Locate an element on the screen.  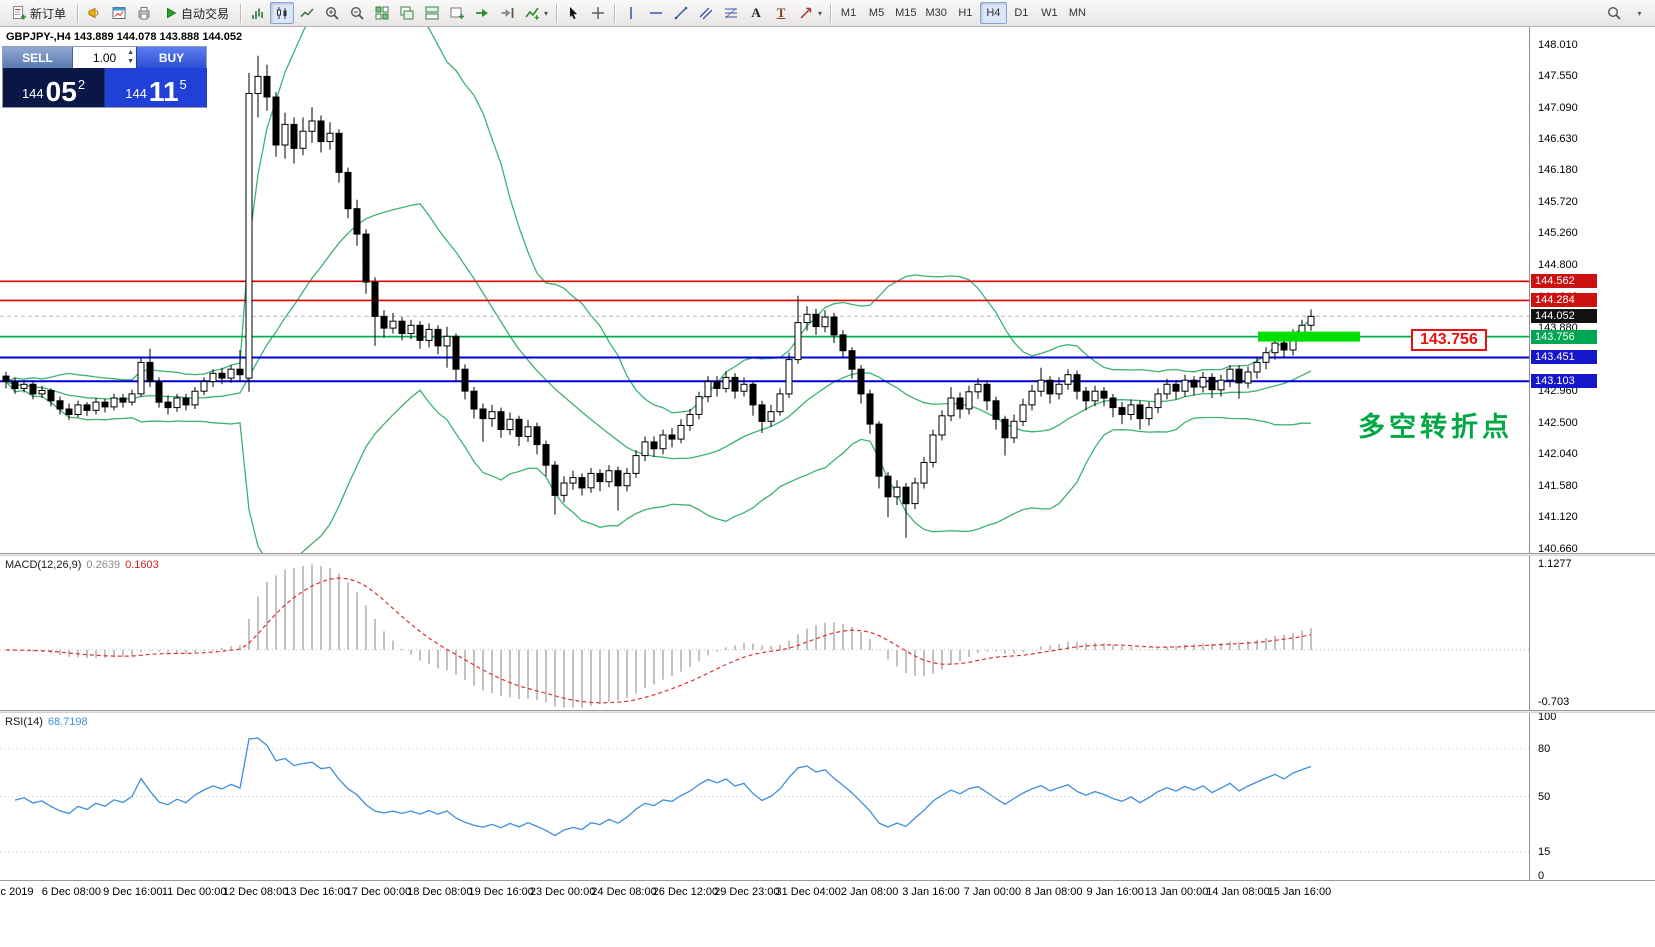
price-tick-label: 141.120 is located at coordinates (1558, 517).